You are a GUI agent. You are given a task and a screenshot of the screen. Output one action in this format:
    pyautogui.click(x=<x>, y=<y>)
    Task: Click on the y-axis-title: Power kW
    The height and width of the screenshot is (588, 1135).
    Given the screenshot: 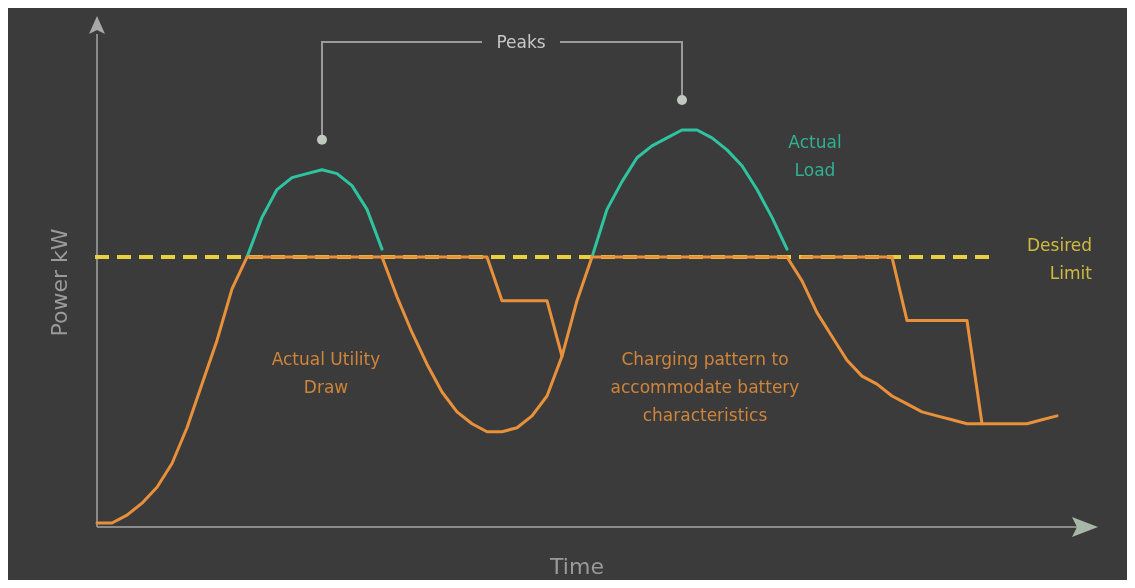 What is the action you would take?
    pyautogui.click(x=59, y=282)
    